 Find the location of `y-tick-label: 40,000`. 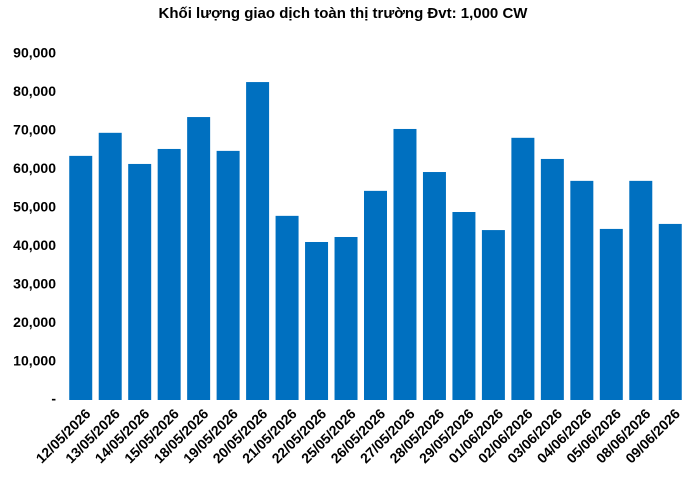

y-tick-label: 40,000 is located at coordinates (34, 245).